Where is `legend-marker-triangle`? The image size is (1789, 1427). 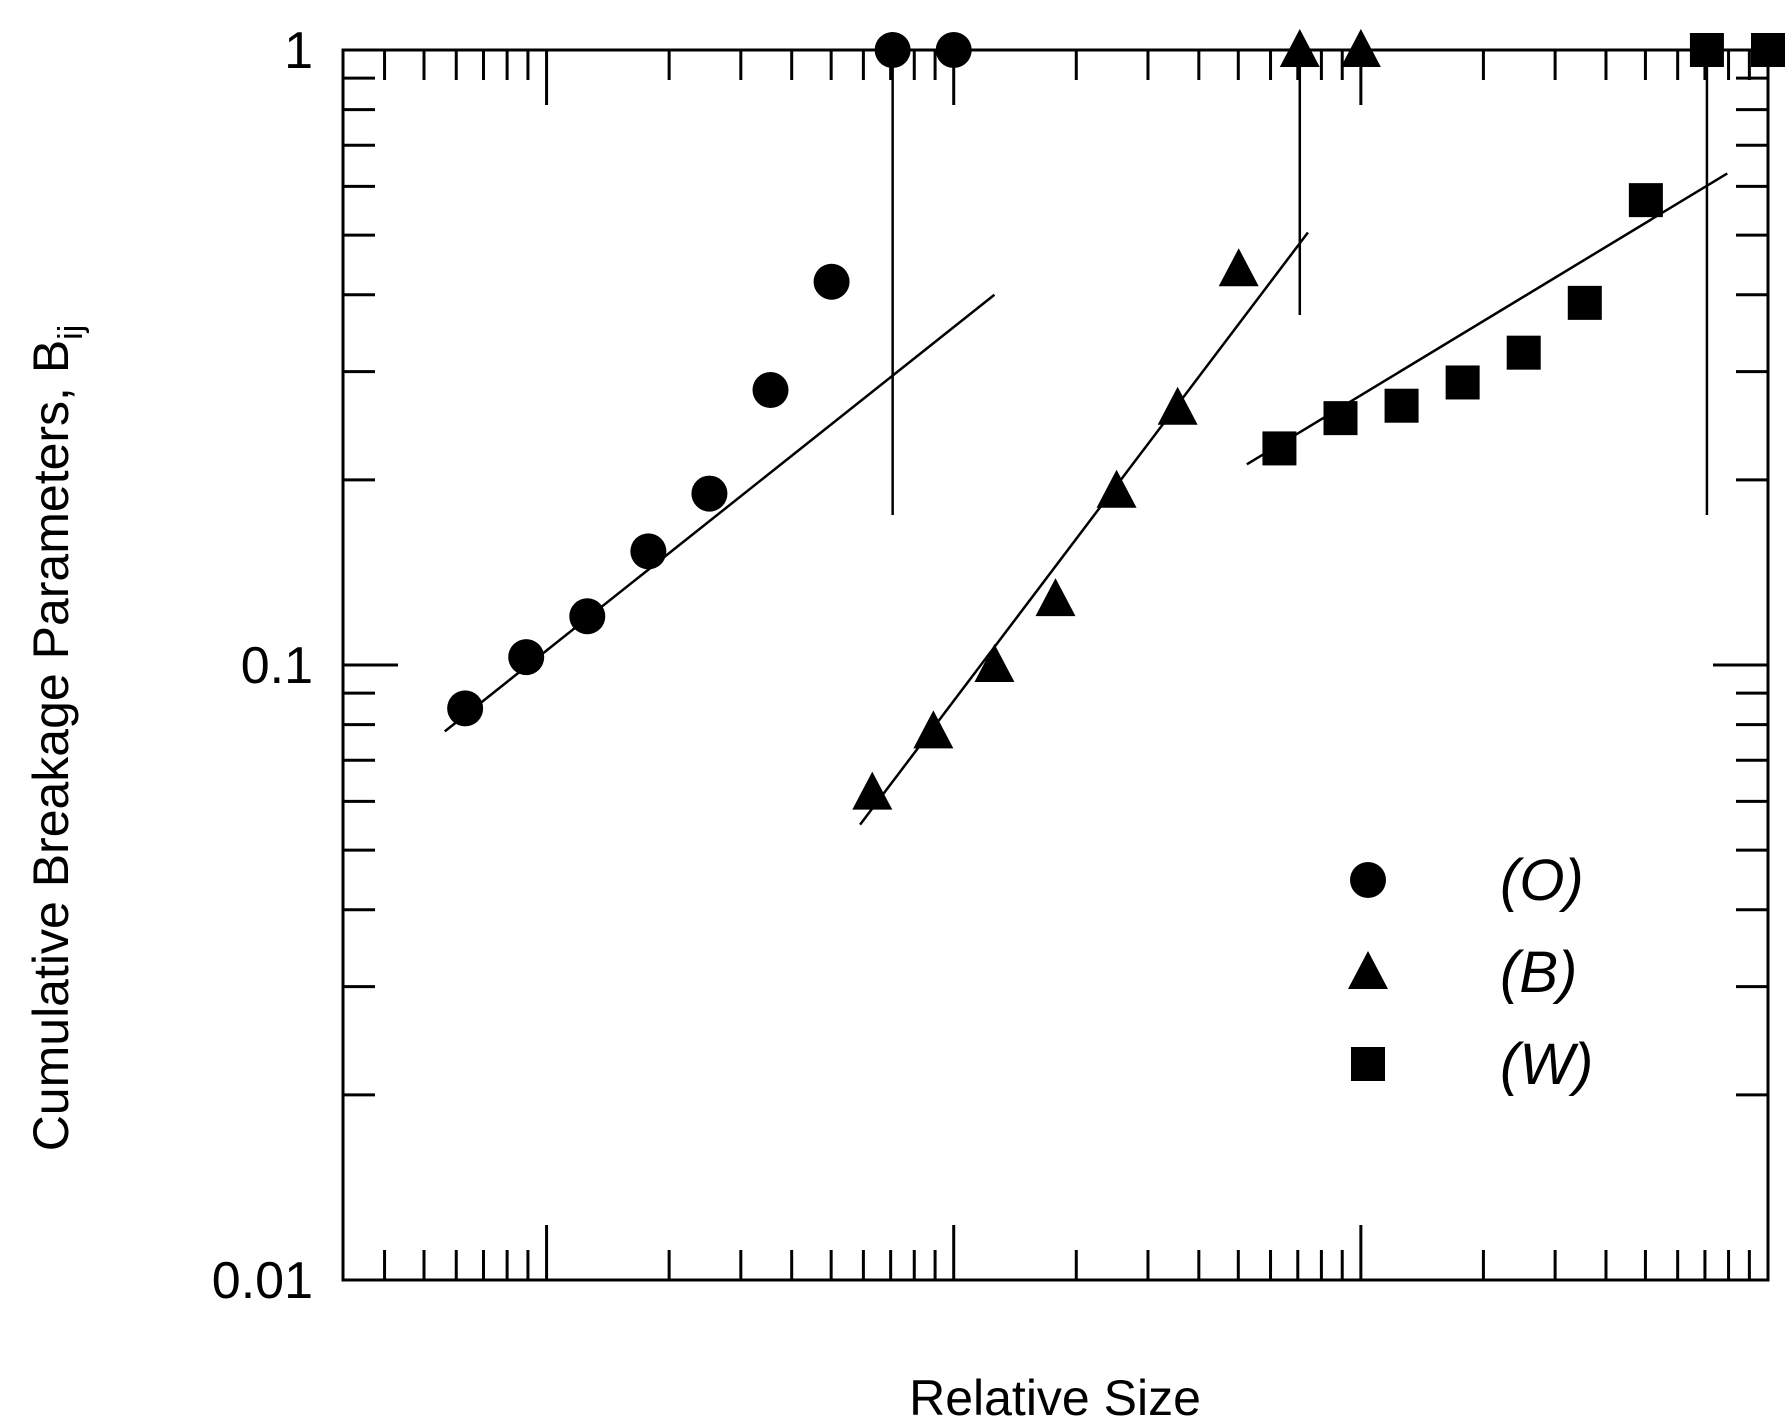 legend-marker-triangle is located at coordinates (1368, 970).